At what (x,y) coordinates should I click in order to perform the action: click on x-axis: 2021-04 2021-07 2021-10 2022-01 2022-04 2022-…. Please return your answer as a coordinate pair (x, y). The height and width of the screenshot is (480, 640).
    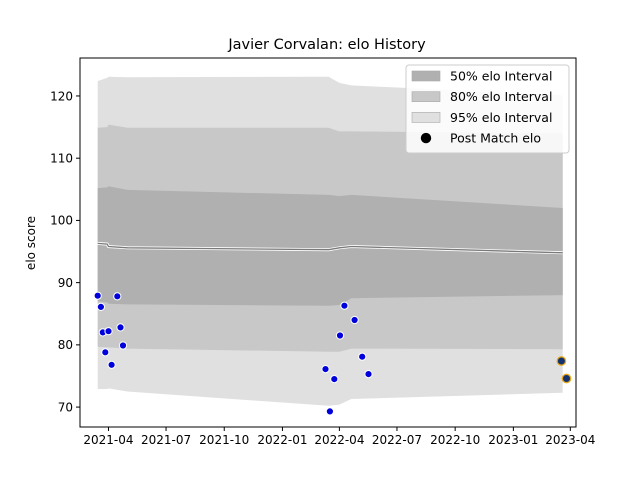
    Looking at the image, I should click on (339, 437).